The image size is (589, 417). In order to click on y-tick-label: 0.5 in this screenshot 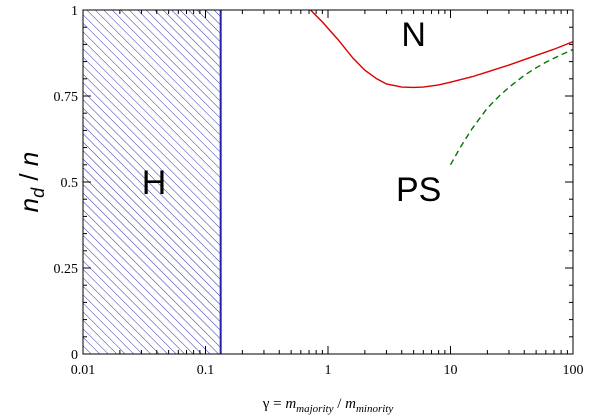, I will do `click(70, 183)`.